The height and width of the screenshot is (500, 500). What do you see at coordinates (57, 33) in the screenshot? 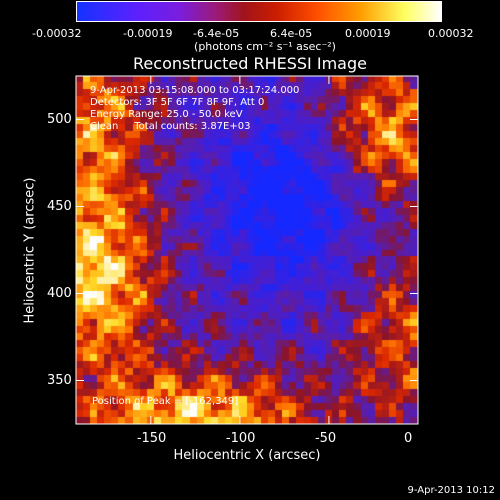
I see `colorbar-tick-label: -0.00032` at bounding box center [57, 33].